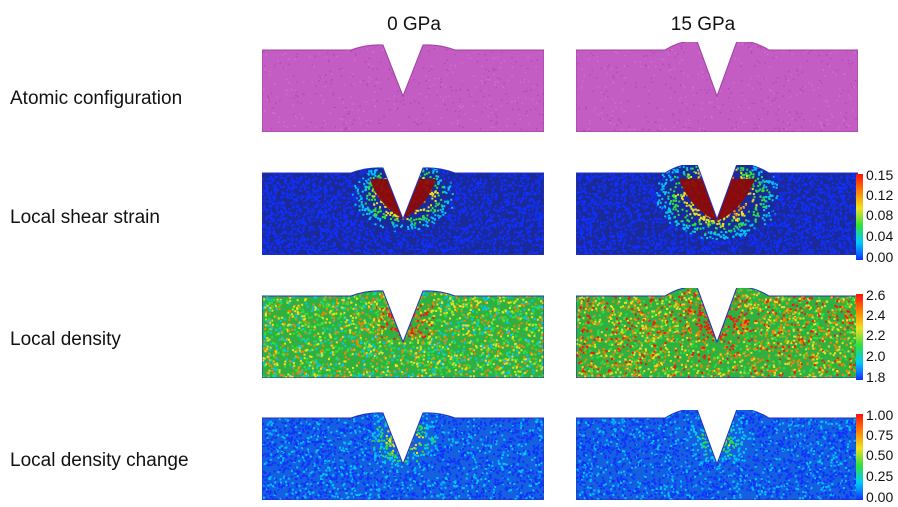  Describe the element at coordinates (96, 98) in the screenshot. I see `row-label-atomic-configuration: Atomic configuration` at that location.